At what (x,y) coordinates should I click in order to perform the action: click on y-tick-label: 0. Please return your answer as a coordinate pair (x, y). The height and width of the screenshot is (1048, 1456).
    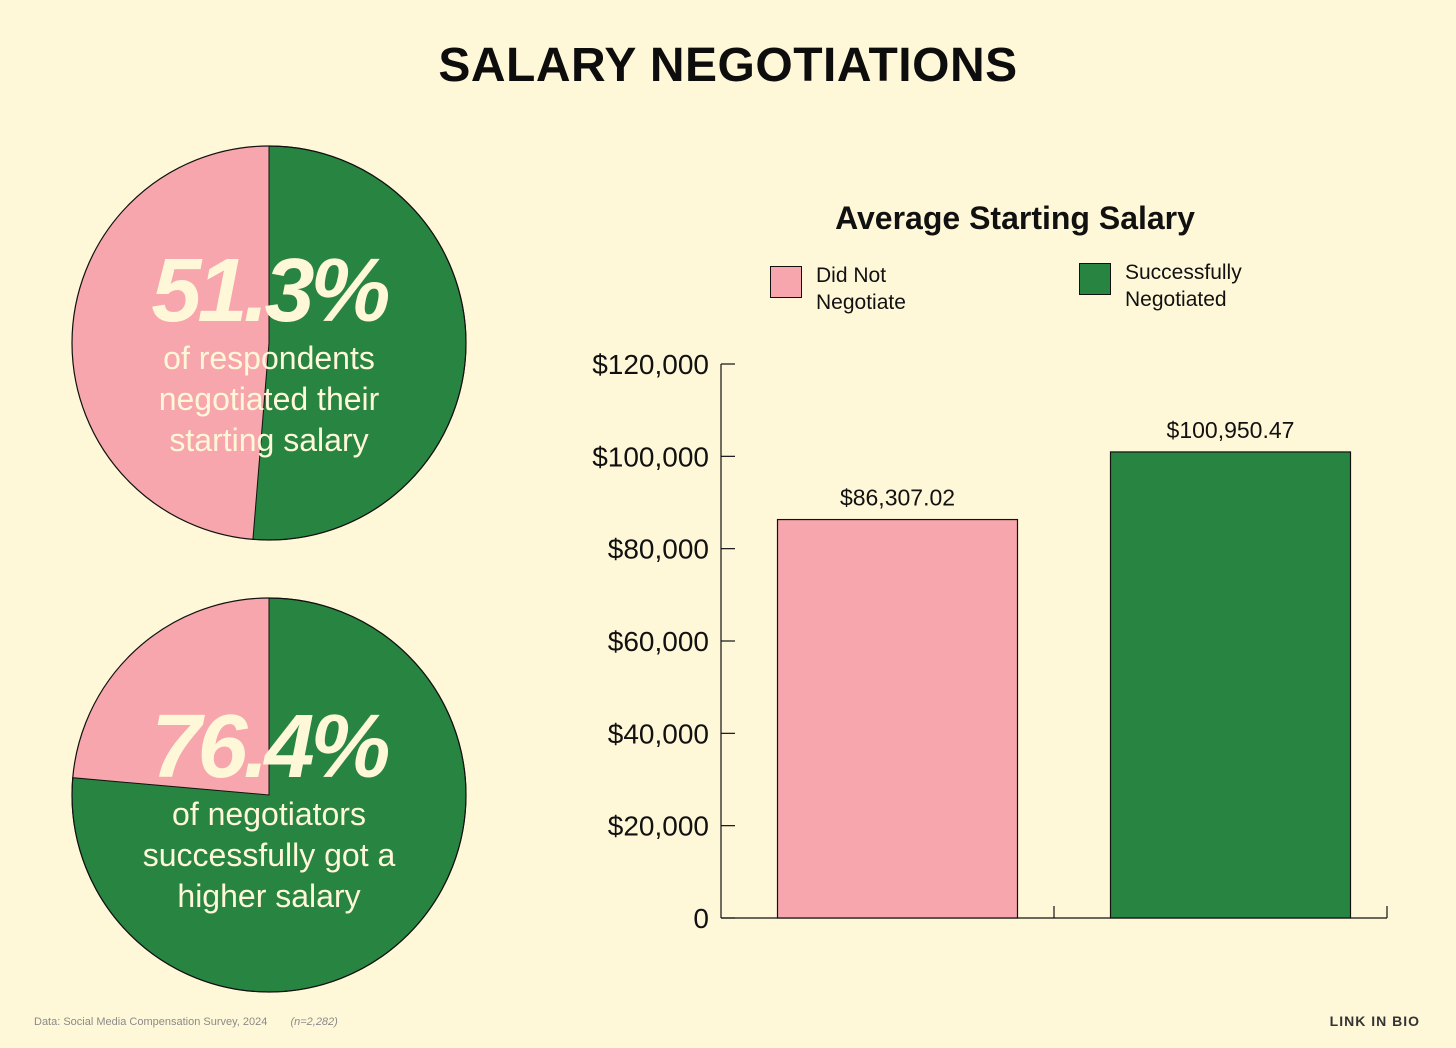
    Looking at the image, I should click on (701, 918).